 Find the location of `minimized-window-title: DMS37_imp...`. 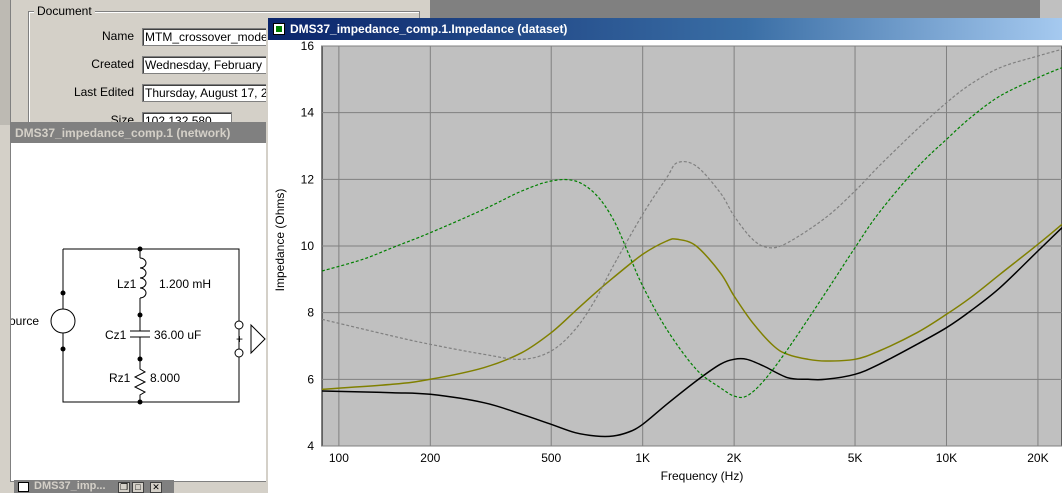

minimized-window-title: DMS37_imp... is located at coordinates (70, 486).